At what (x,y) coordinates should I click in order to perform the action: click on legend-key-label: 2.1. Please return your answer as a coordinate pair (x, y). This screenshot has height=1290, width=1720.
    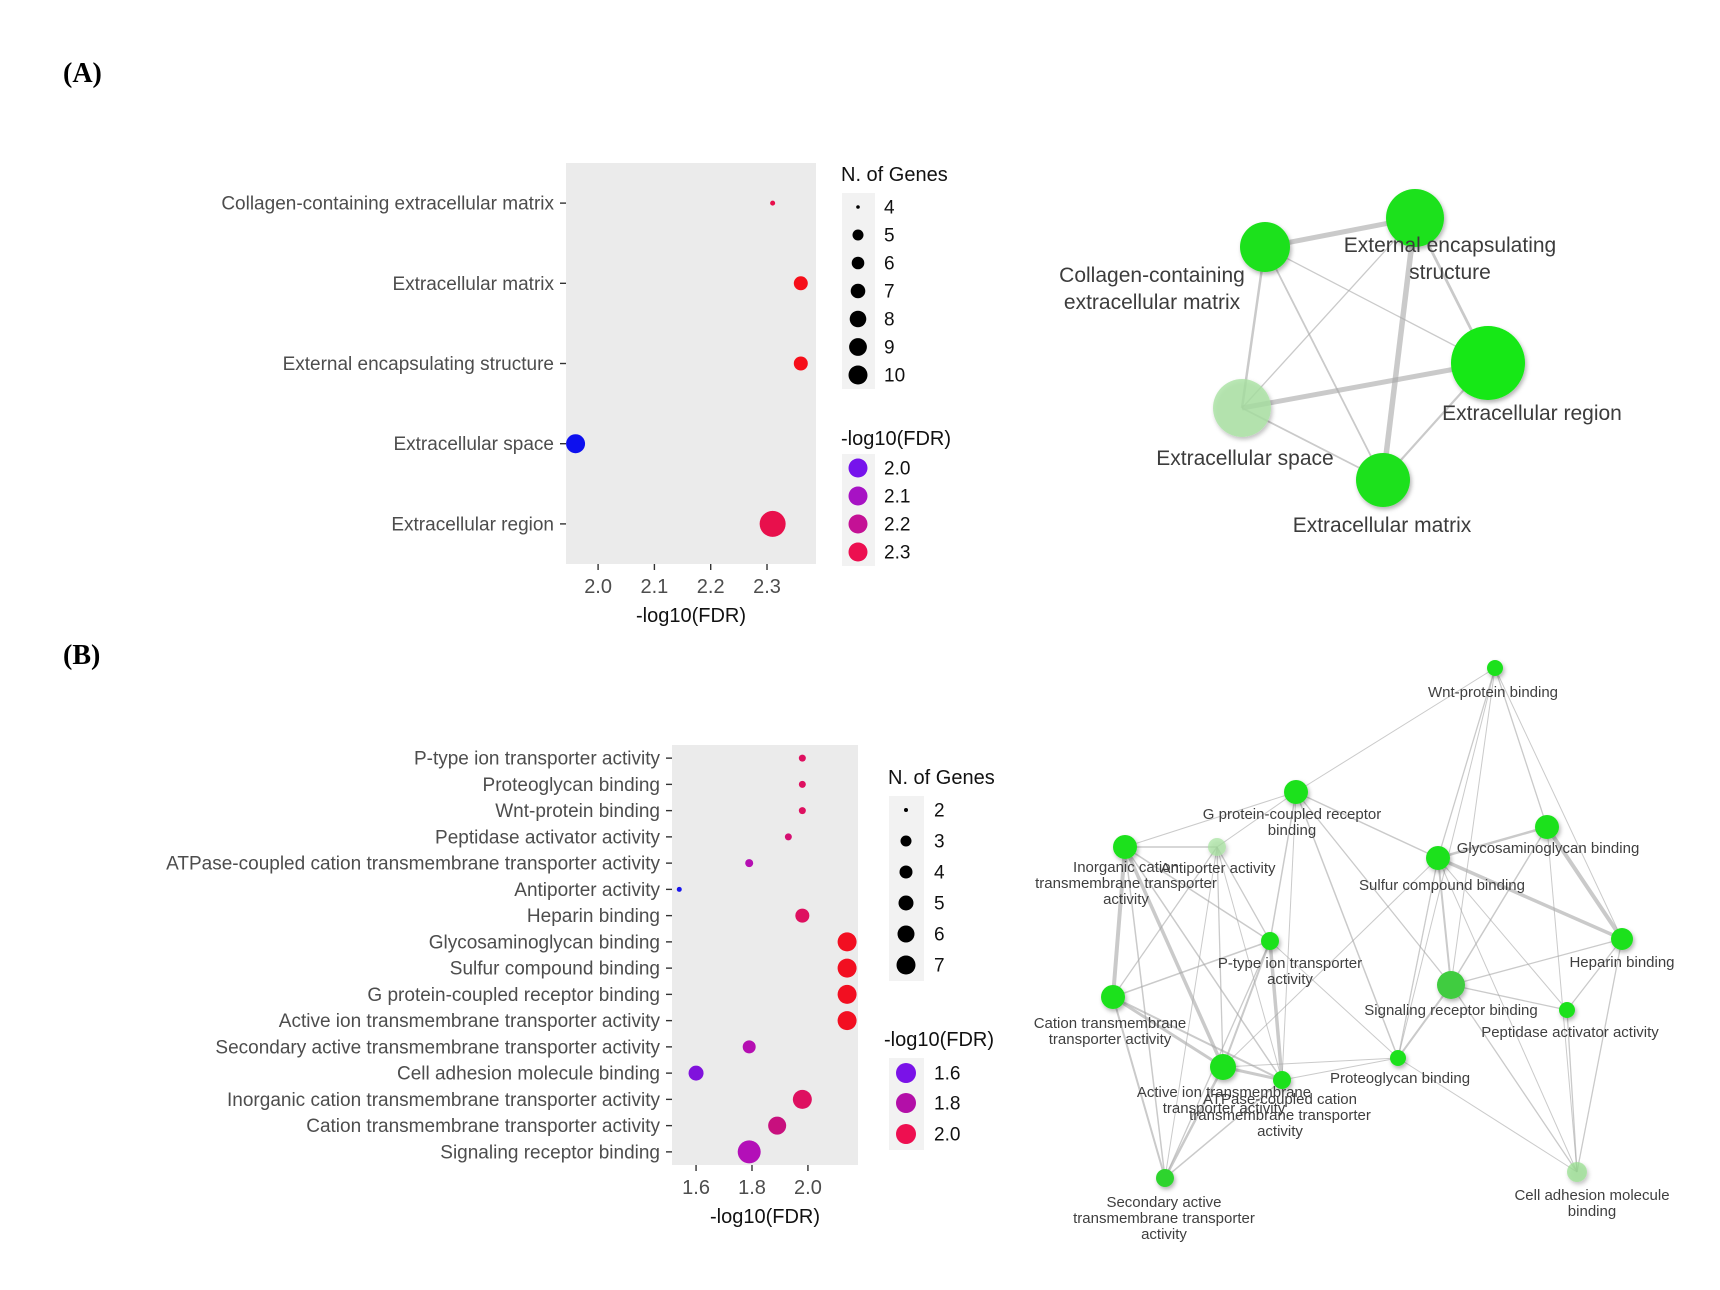
    Looking at the image, I should click on (897, 497).